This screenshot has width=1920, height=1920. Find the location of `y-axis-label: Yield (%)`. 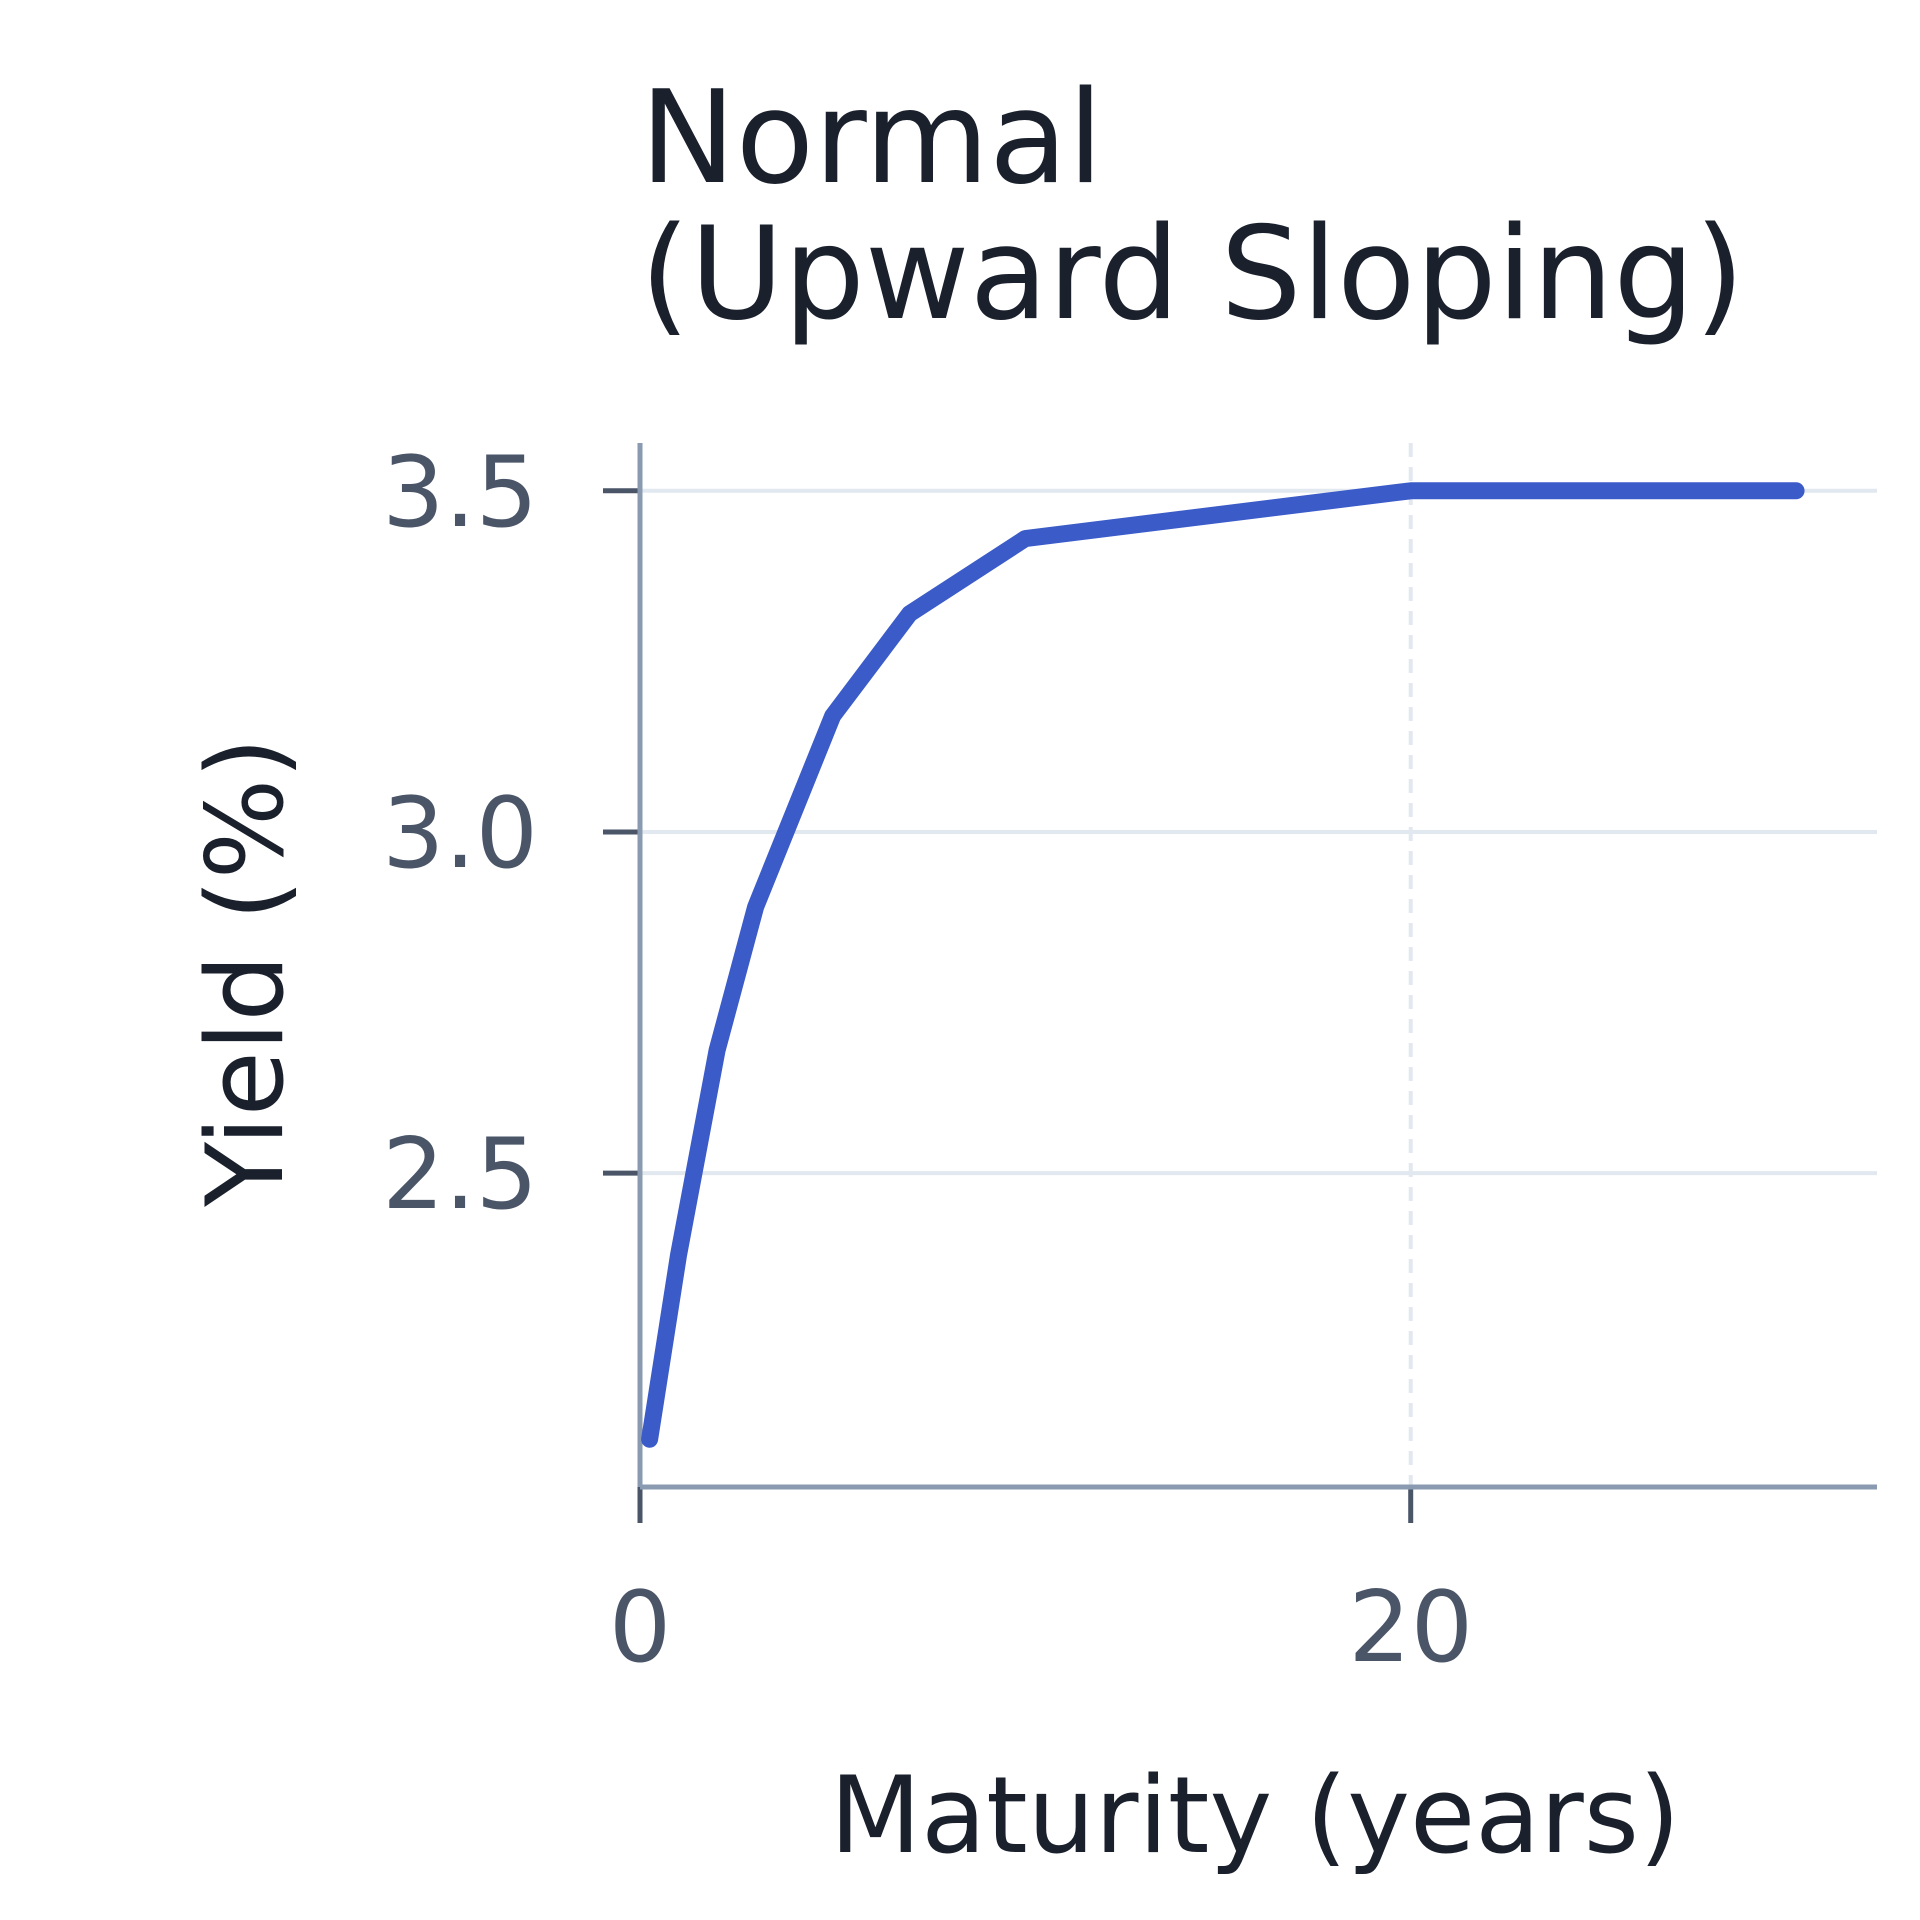

y-axis-label: Yield (%) is located at coordinates (245, 972).